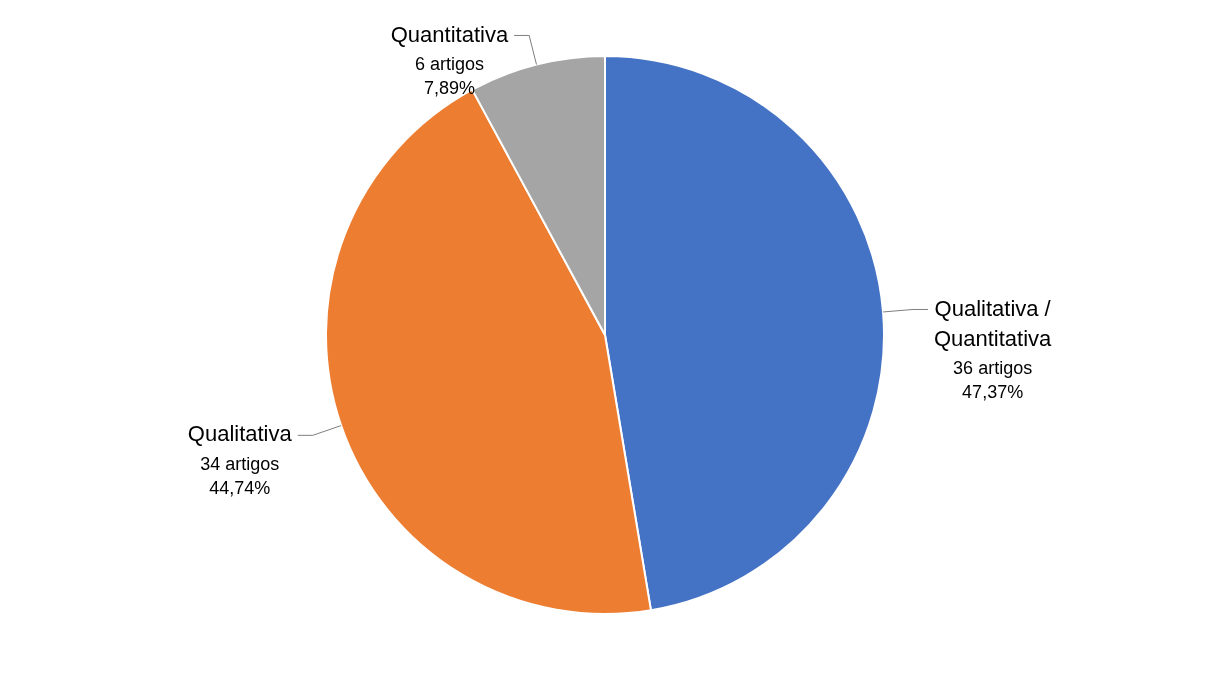 The height and width of the screenshot is (677, 1206). What do you see at coordinates (449, 34) in the screenshot?
I see `slice-label: Quantitativa` at bounding box center [449, 34].